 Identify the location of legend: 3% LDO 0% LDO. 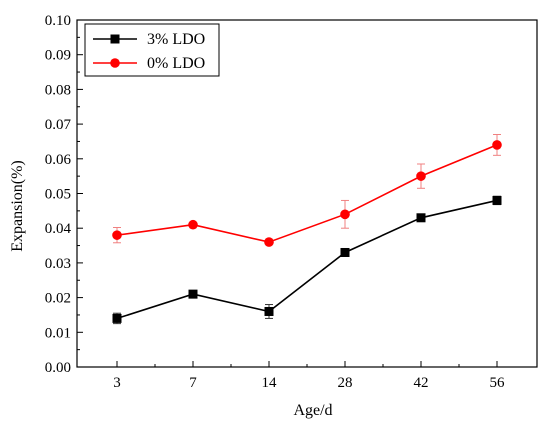
(152, 50).